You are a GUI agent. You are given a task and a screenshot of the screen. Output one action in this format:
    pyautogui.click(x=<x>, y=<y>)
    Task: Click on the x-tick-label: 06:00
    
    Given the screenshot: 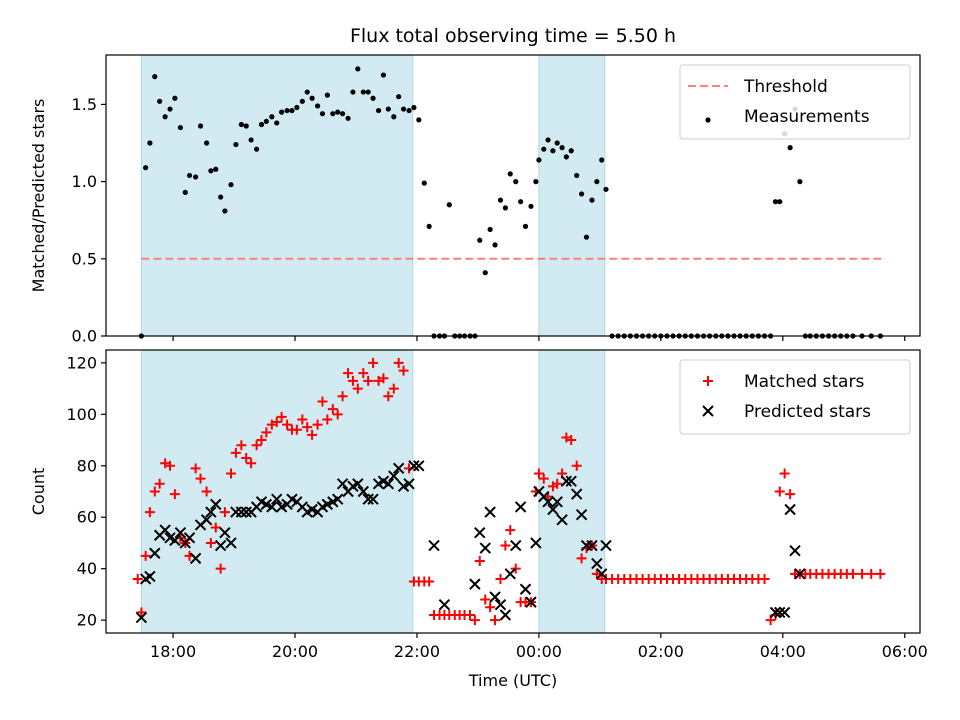 What is the action you would take?
    pyautogui.click(x=905, y=651)
    